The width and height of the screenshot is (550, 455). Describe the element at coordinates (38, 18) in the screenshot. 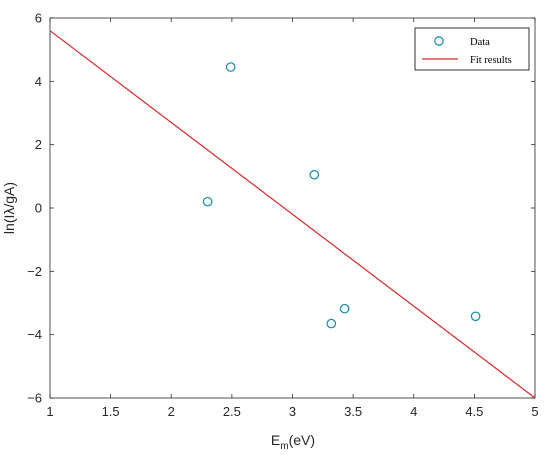

I see `y-tick-label: 6` at that location.